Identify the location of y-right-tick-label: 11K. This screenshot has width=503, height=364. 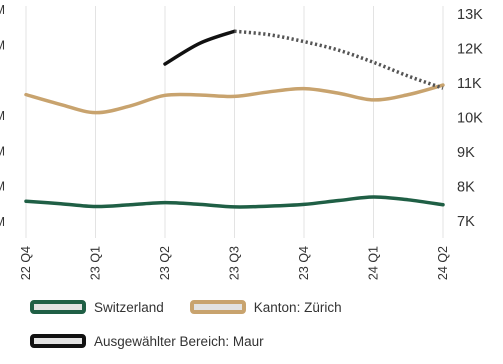
(469, 84).